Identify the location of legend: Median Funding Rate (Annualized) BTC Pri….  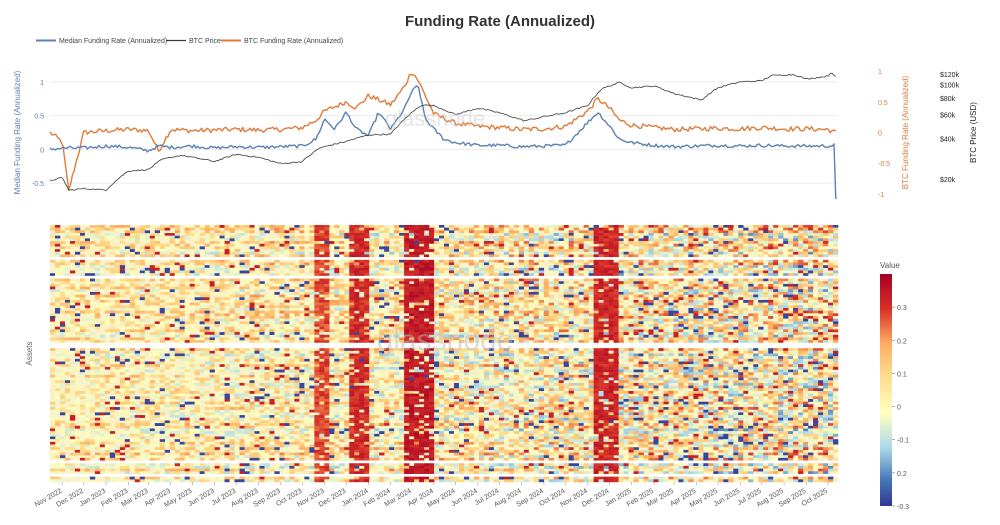
(189, 41).